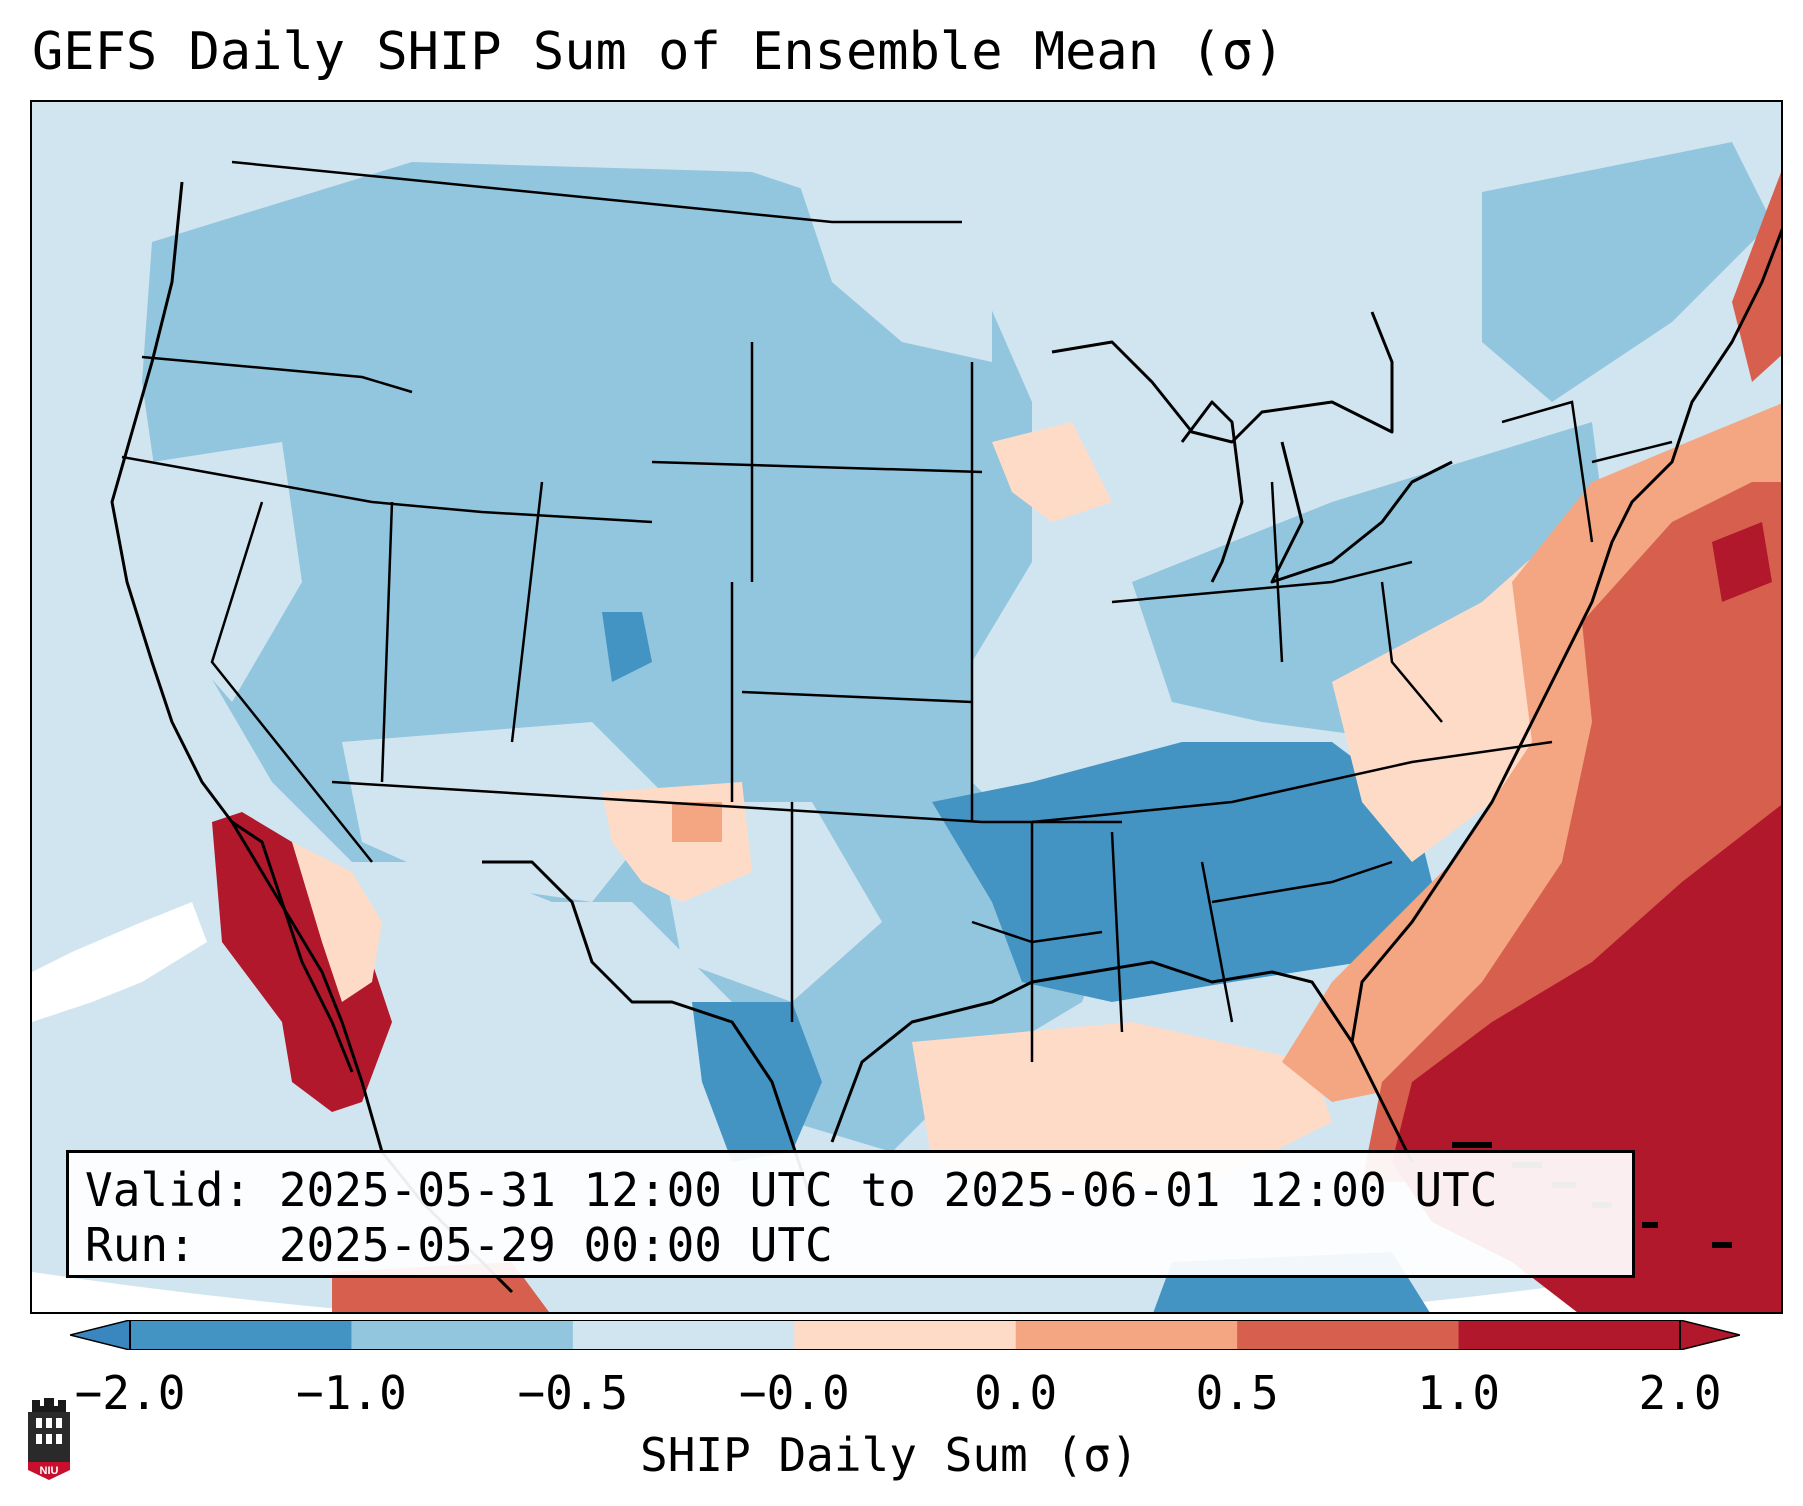  Describe the element at coordinates (119, 962) in the screenshot. I see `pacific-white-patch` at that location.